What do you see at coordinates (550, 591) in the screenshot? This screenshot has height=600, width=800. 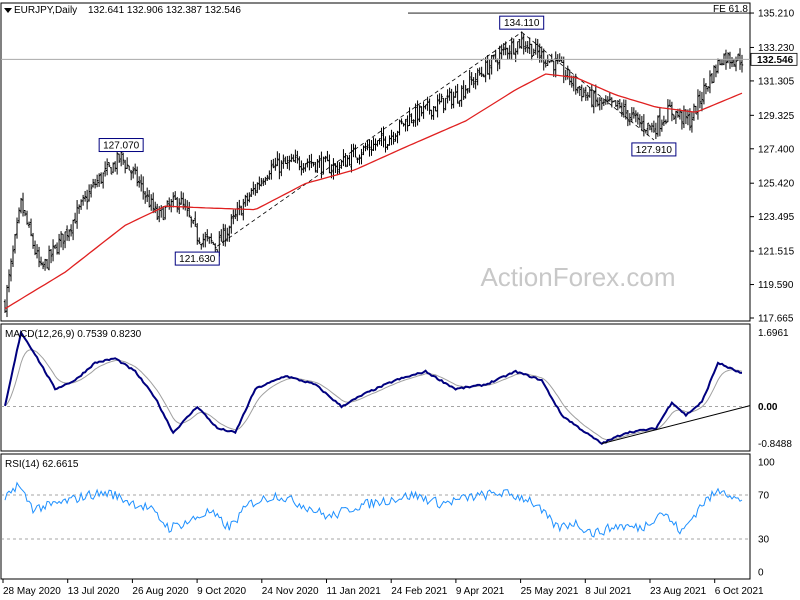 I see `time-tick-label: 25 May 2021` at bounding box center [550, 591].